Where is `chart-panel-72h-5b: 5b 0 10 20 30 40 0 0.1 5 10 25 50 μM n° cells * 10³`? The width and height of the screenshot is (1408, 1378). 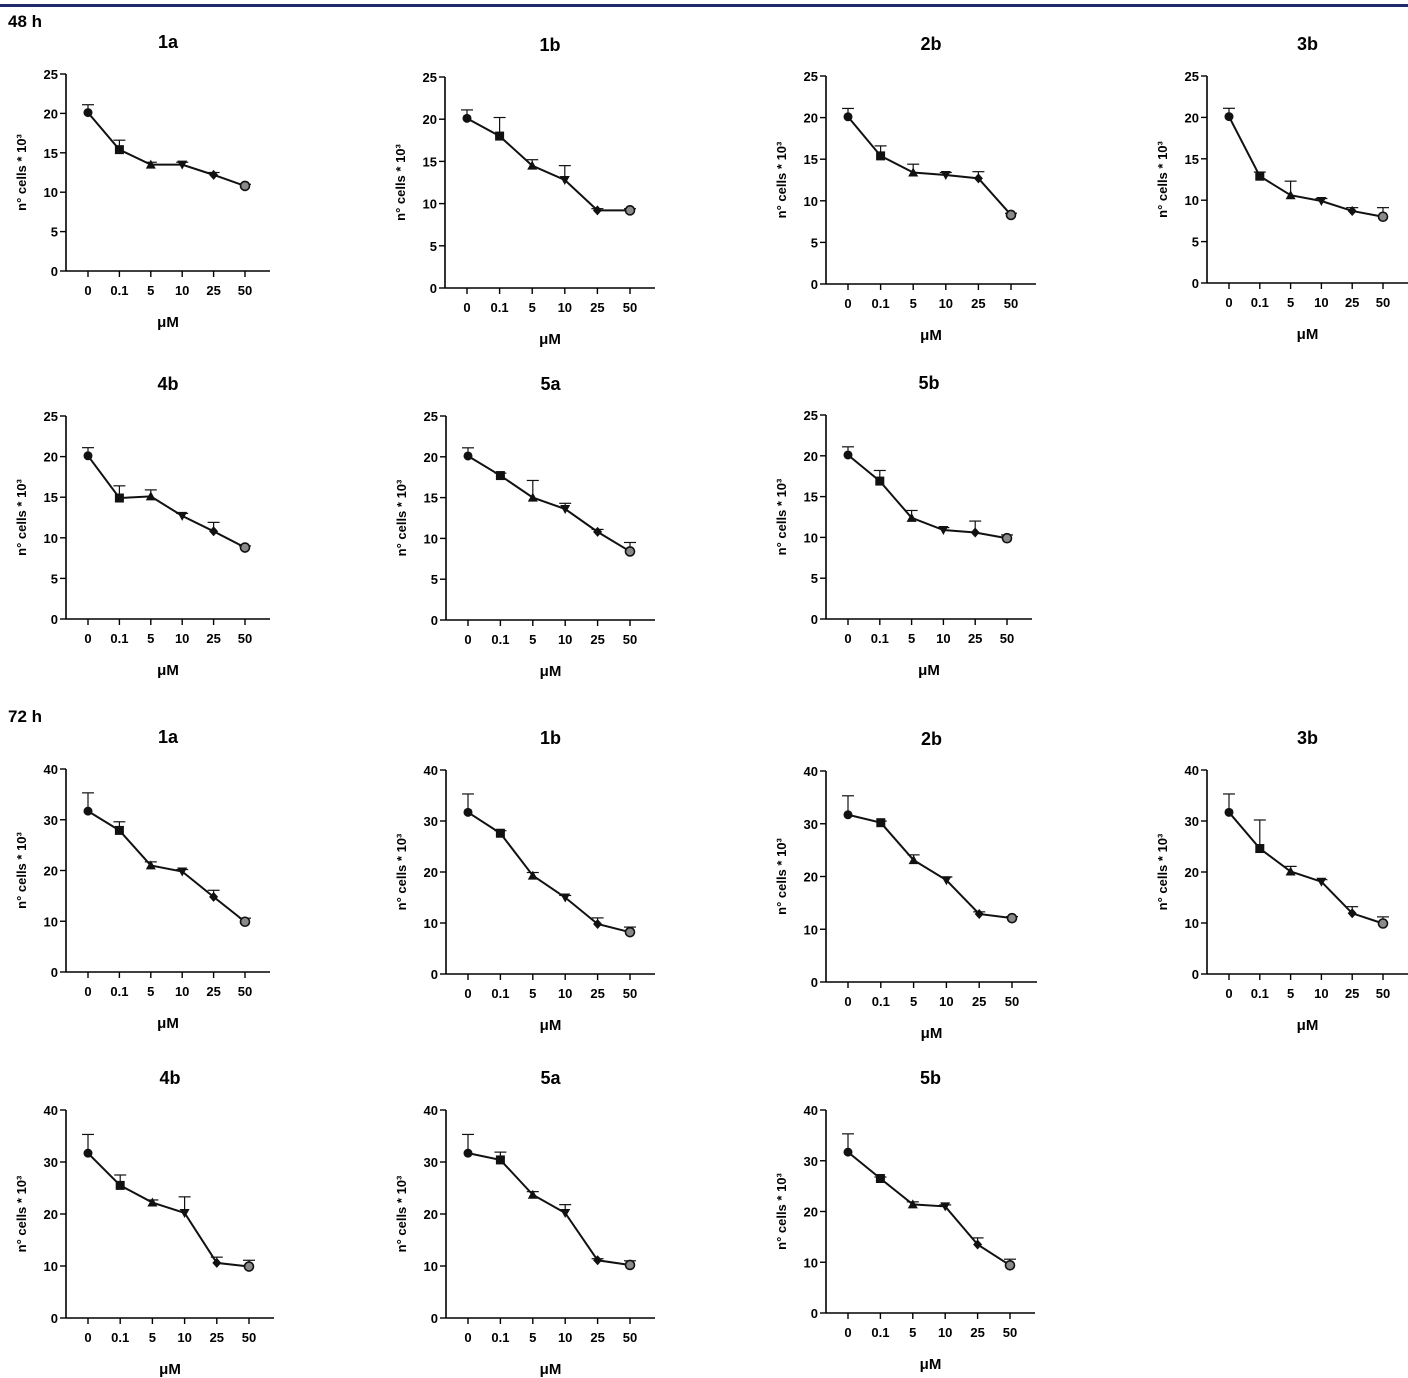 chart-panel-72h-5b: 5b 0 10 20 30 40 0 0.1 5 10 25 50 μM n° cells * 10³ is located at coordinates (904, 1220).